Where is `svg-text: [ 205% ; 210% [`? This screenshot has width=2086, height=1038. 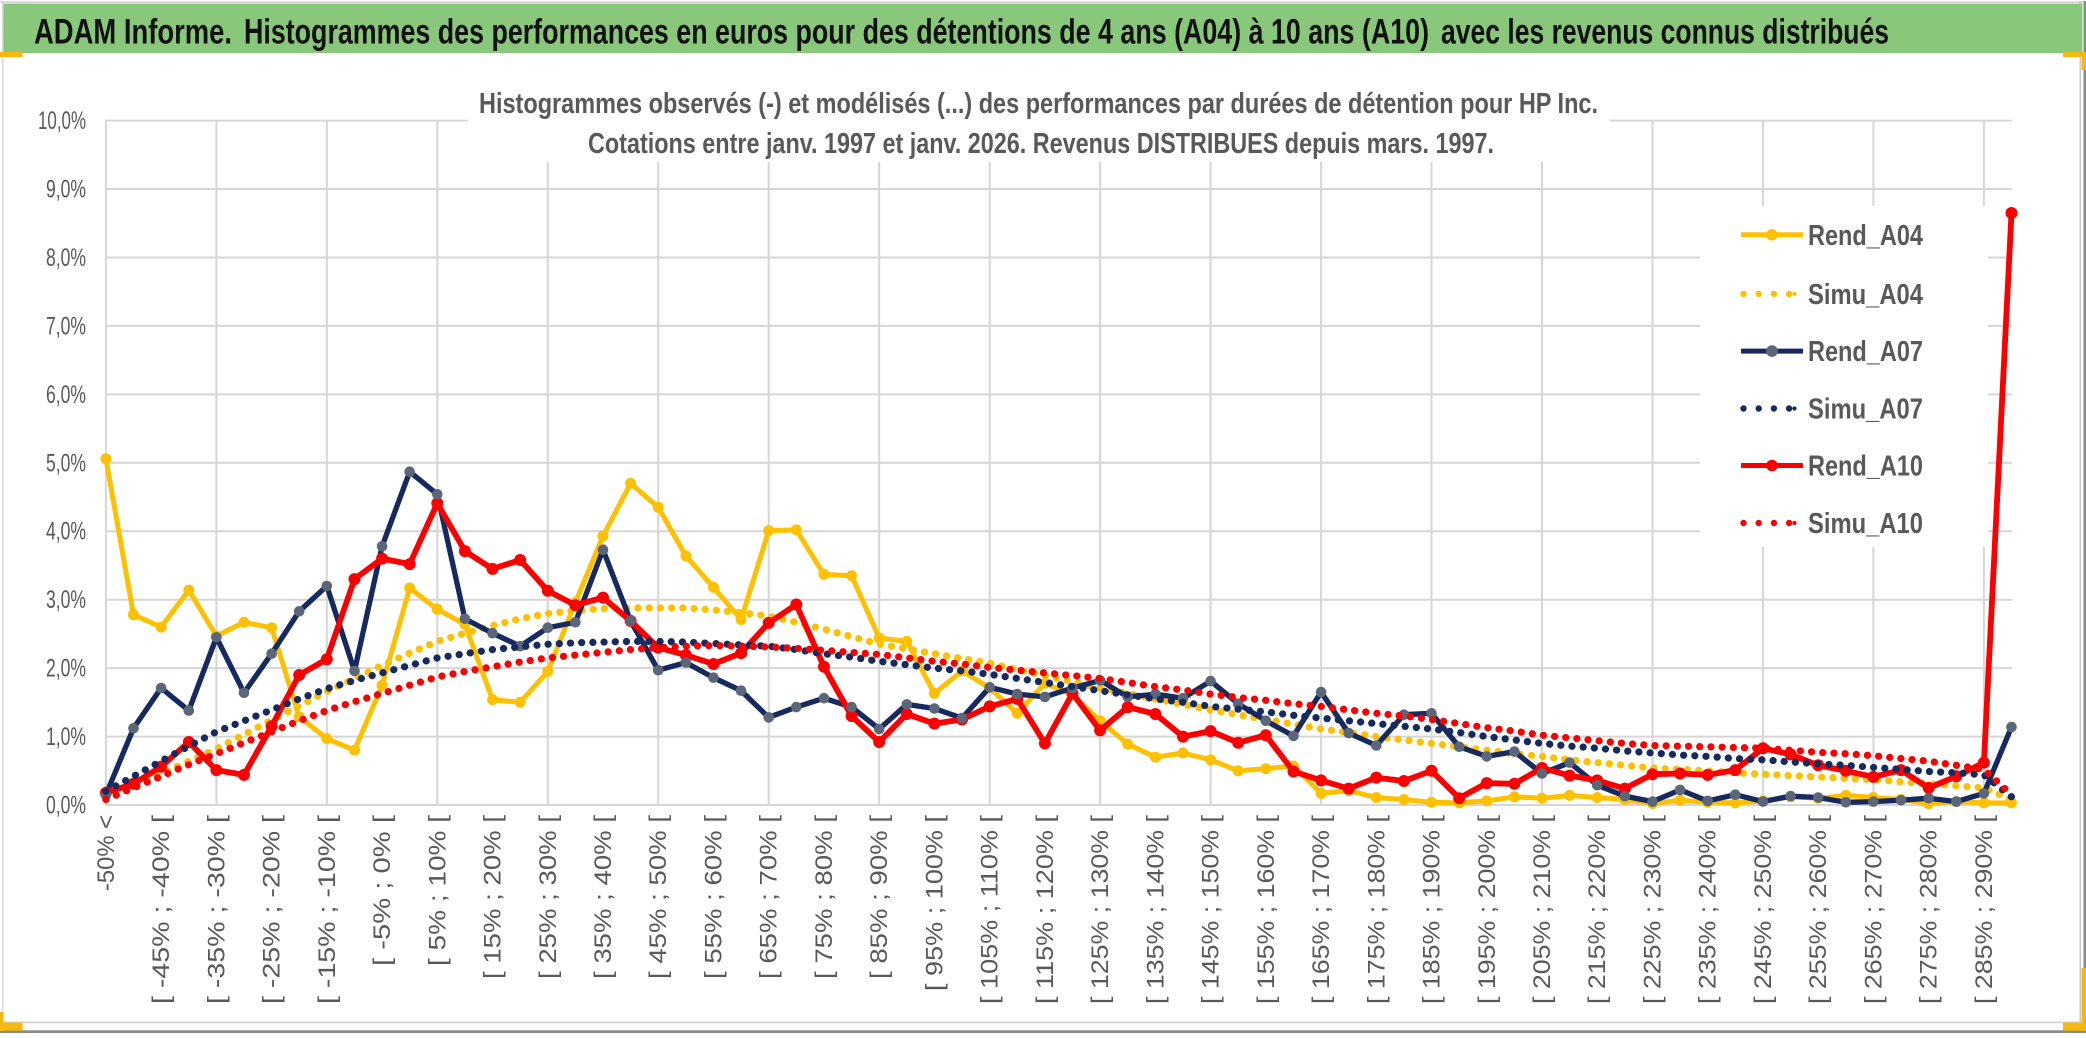 svg-text: [ 205% ; 210% [ is located at coordinates (1542, 909).